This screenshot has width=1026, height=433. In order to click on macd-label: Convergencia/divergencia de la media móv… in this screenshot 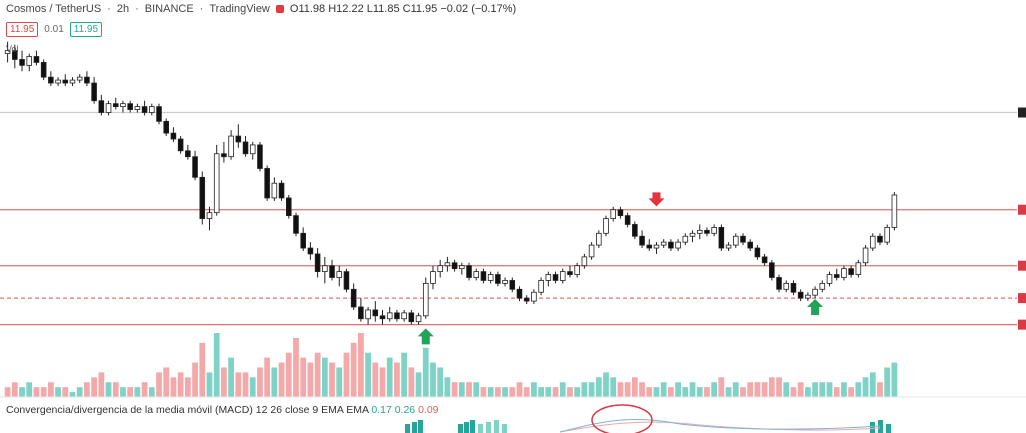, I will do `click(187, 410)`.